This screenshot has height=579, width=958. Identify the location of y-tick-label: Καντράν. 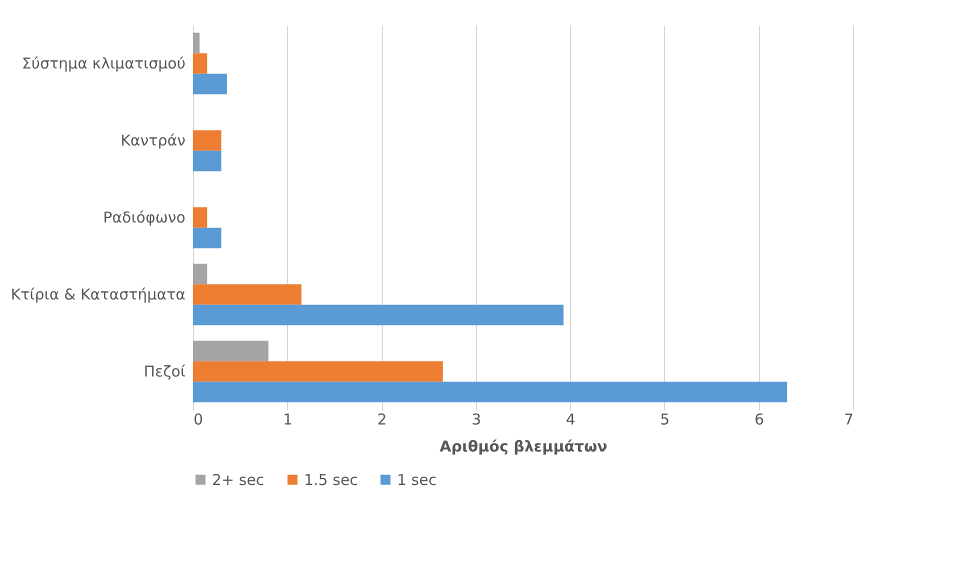
(153, 141).